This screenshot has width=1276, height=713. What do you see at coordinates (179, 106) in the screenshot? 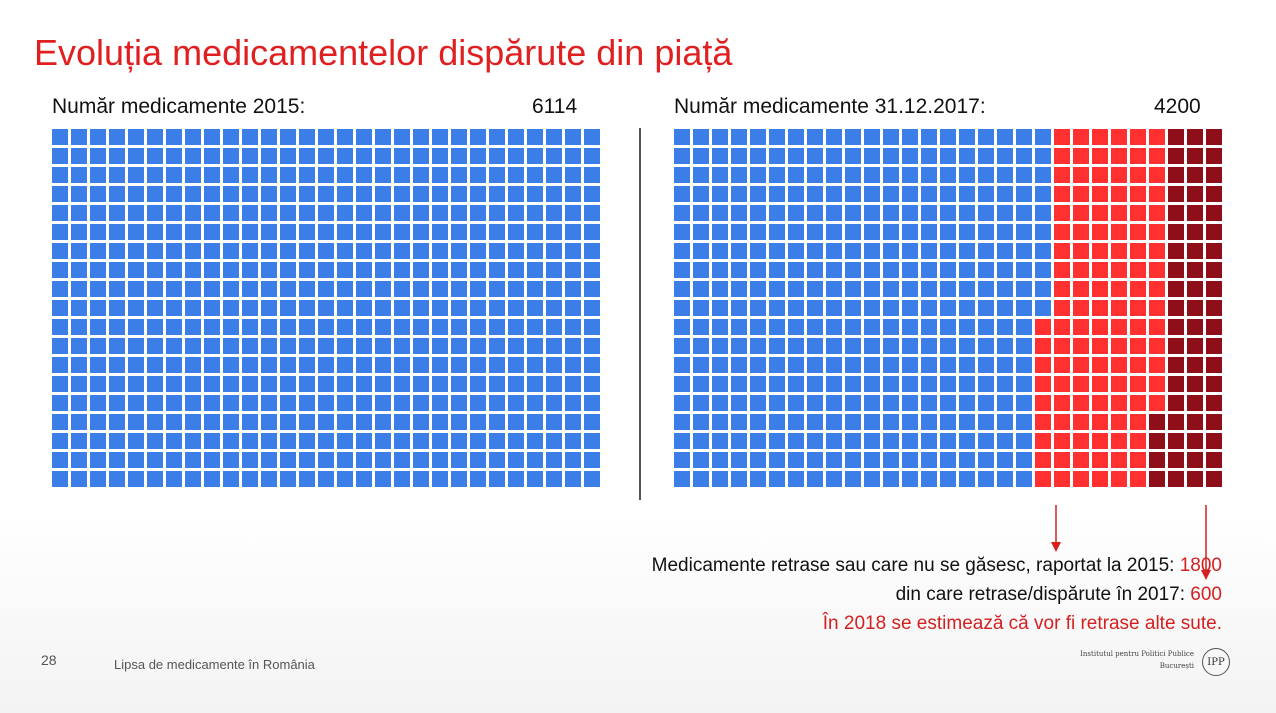
I see `left-panel-label: Număr medicamente 2015:` at bounding box center [179, 106].